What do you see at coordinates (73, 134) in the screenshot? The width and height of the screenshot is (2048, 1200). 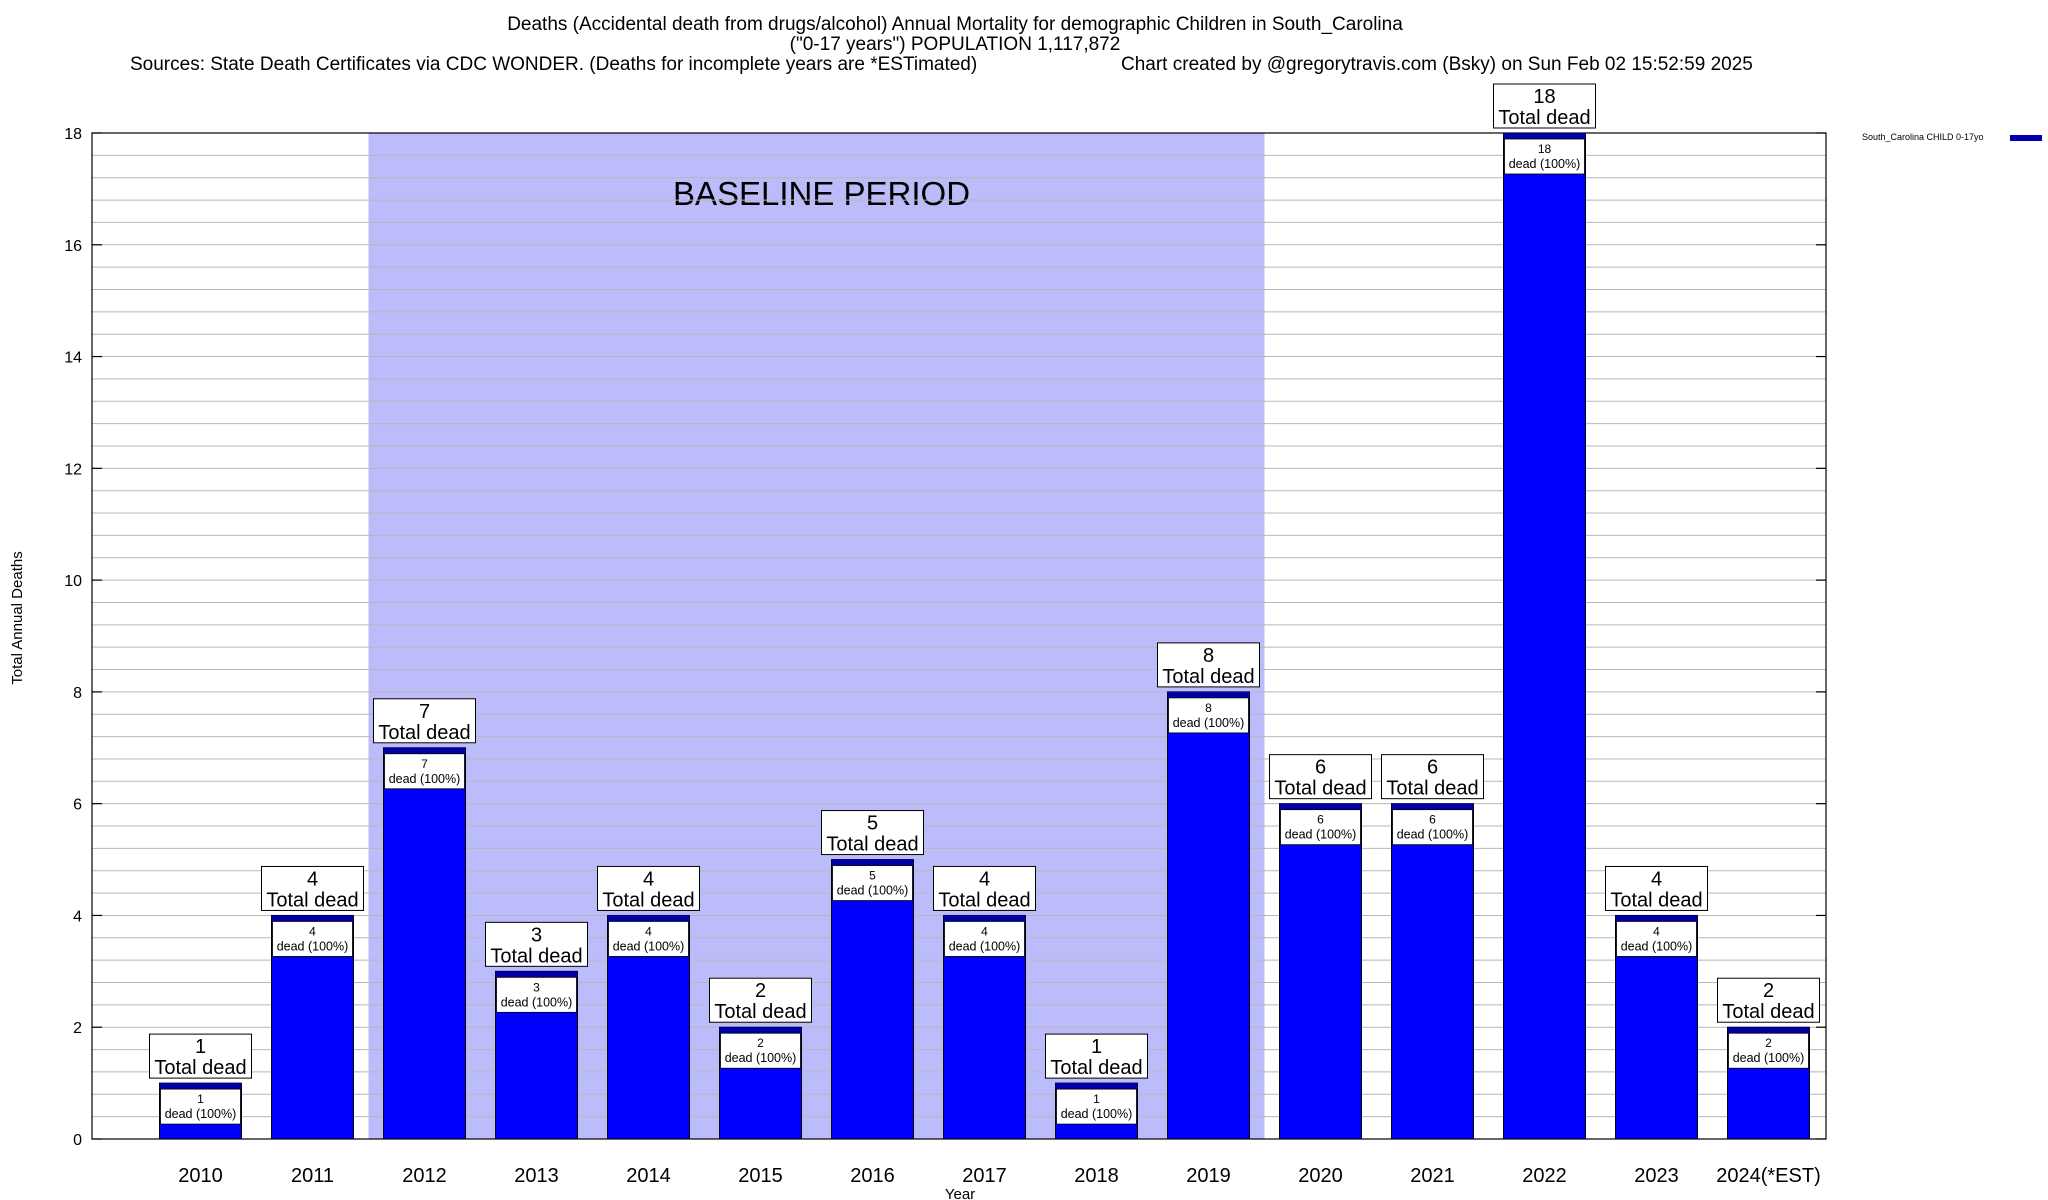 I see `y-tick-label: 18` at bounding box center [73, 134].